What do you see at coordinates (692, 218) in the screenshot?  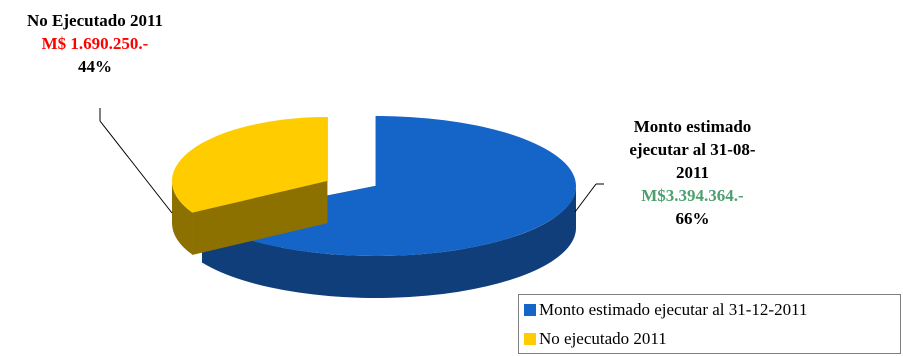 I see `label-percent: 66%` at bounding box center [692, 218].